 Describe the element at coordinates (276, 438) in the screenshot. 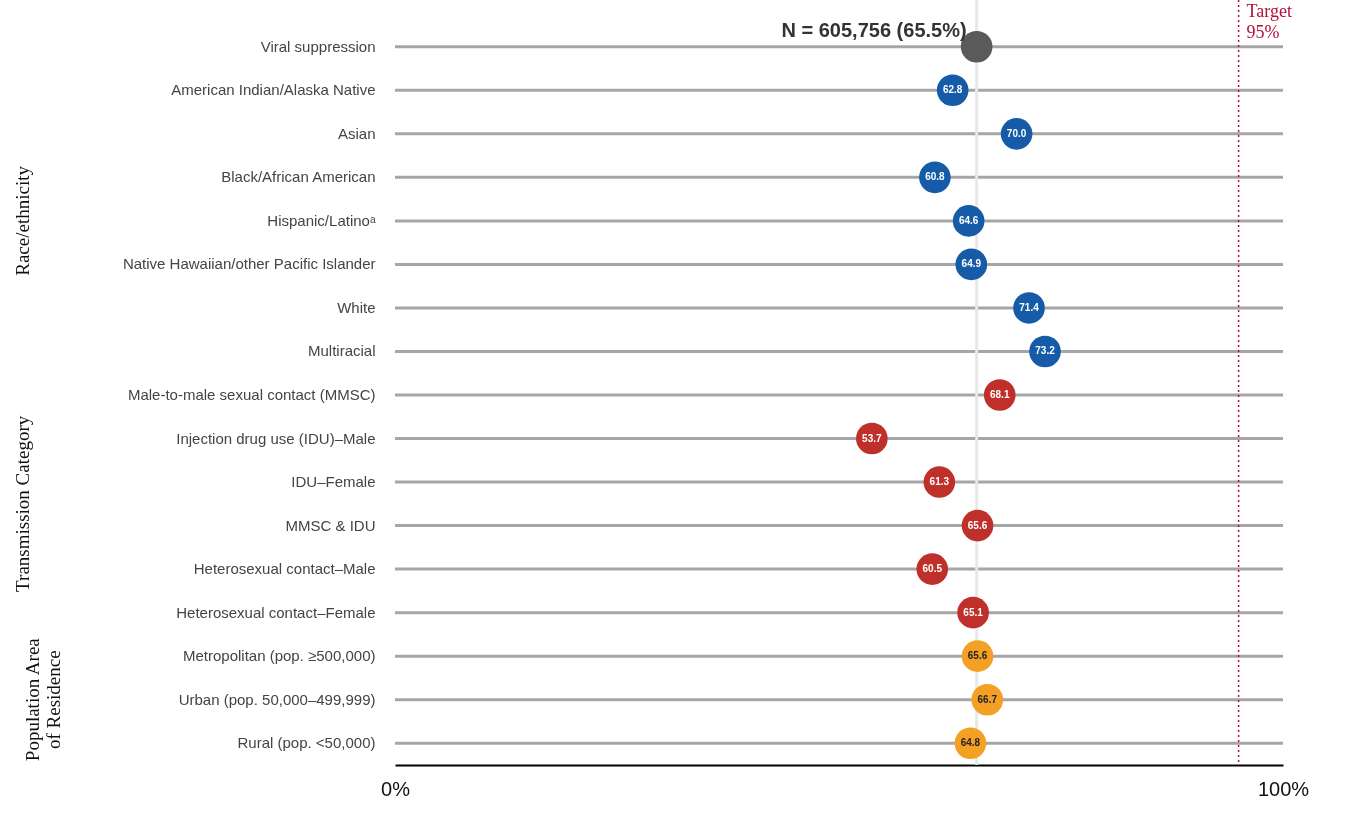

I see `y-tick-label: Injection drug use (IDU)–Male` at that location.